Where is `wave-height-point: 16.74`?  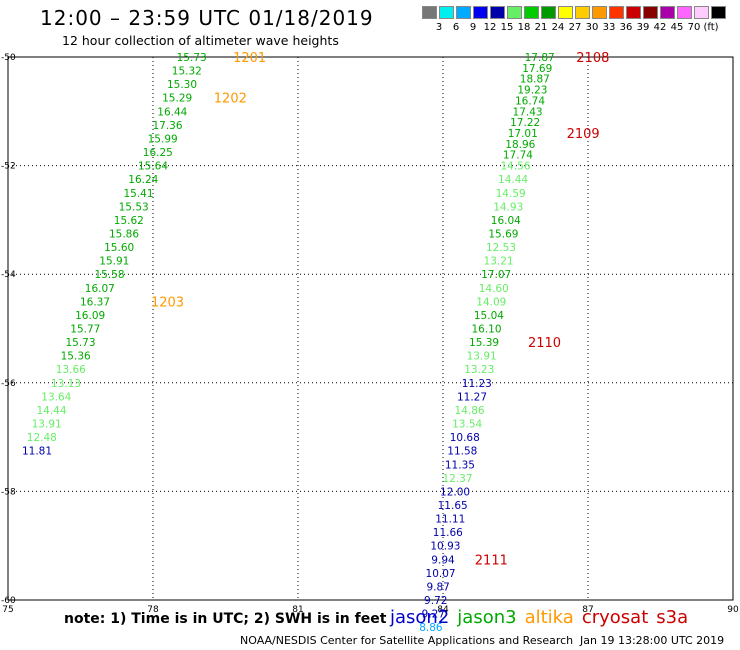
wave-height-point: 16.74 is located at coordinates (530, 101).